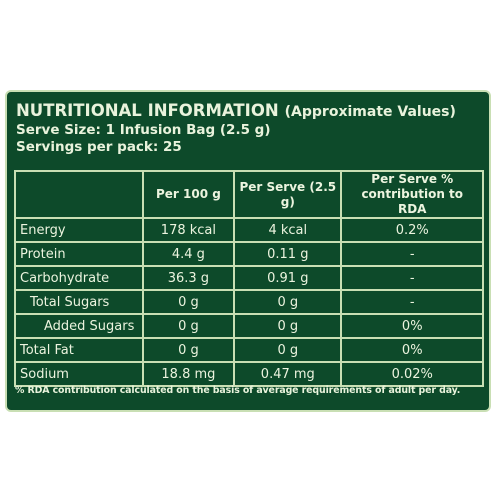  Describe the element at coordinates (412, 194) in the screenshot. I see `header-rda: Per Serve % contribution to RDA` at that location.